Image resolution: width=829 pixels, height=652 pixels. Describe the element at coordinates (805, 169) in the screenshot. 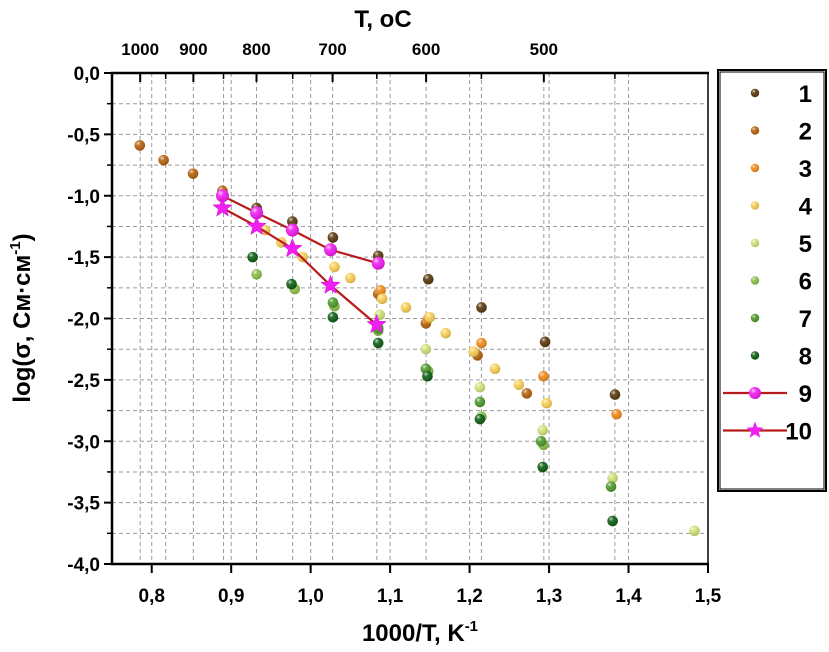

I see `legend-label: 3` at that location.